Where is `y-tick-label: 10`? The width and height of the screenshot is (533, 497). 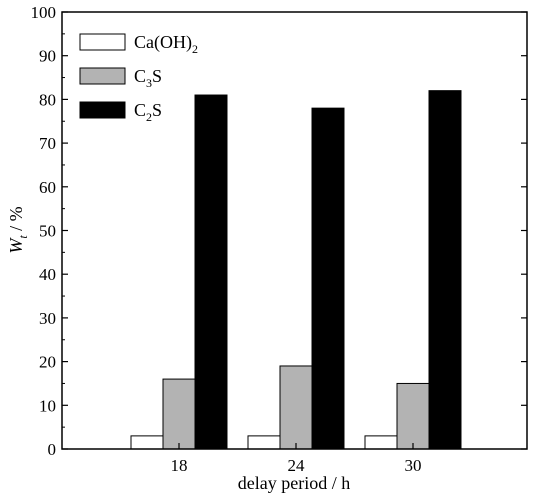
y-tick-label: 10 is located at coordinates (47, 405).